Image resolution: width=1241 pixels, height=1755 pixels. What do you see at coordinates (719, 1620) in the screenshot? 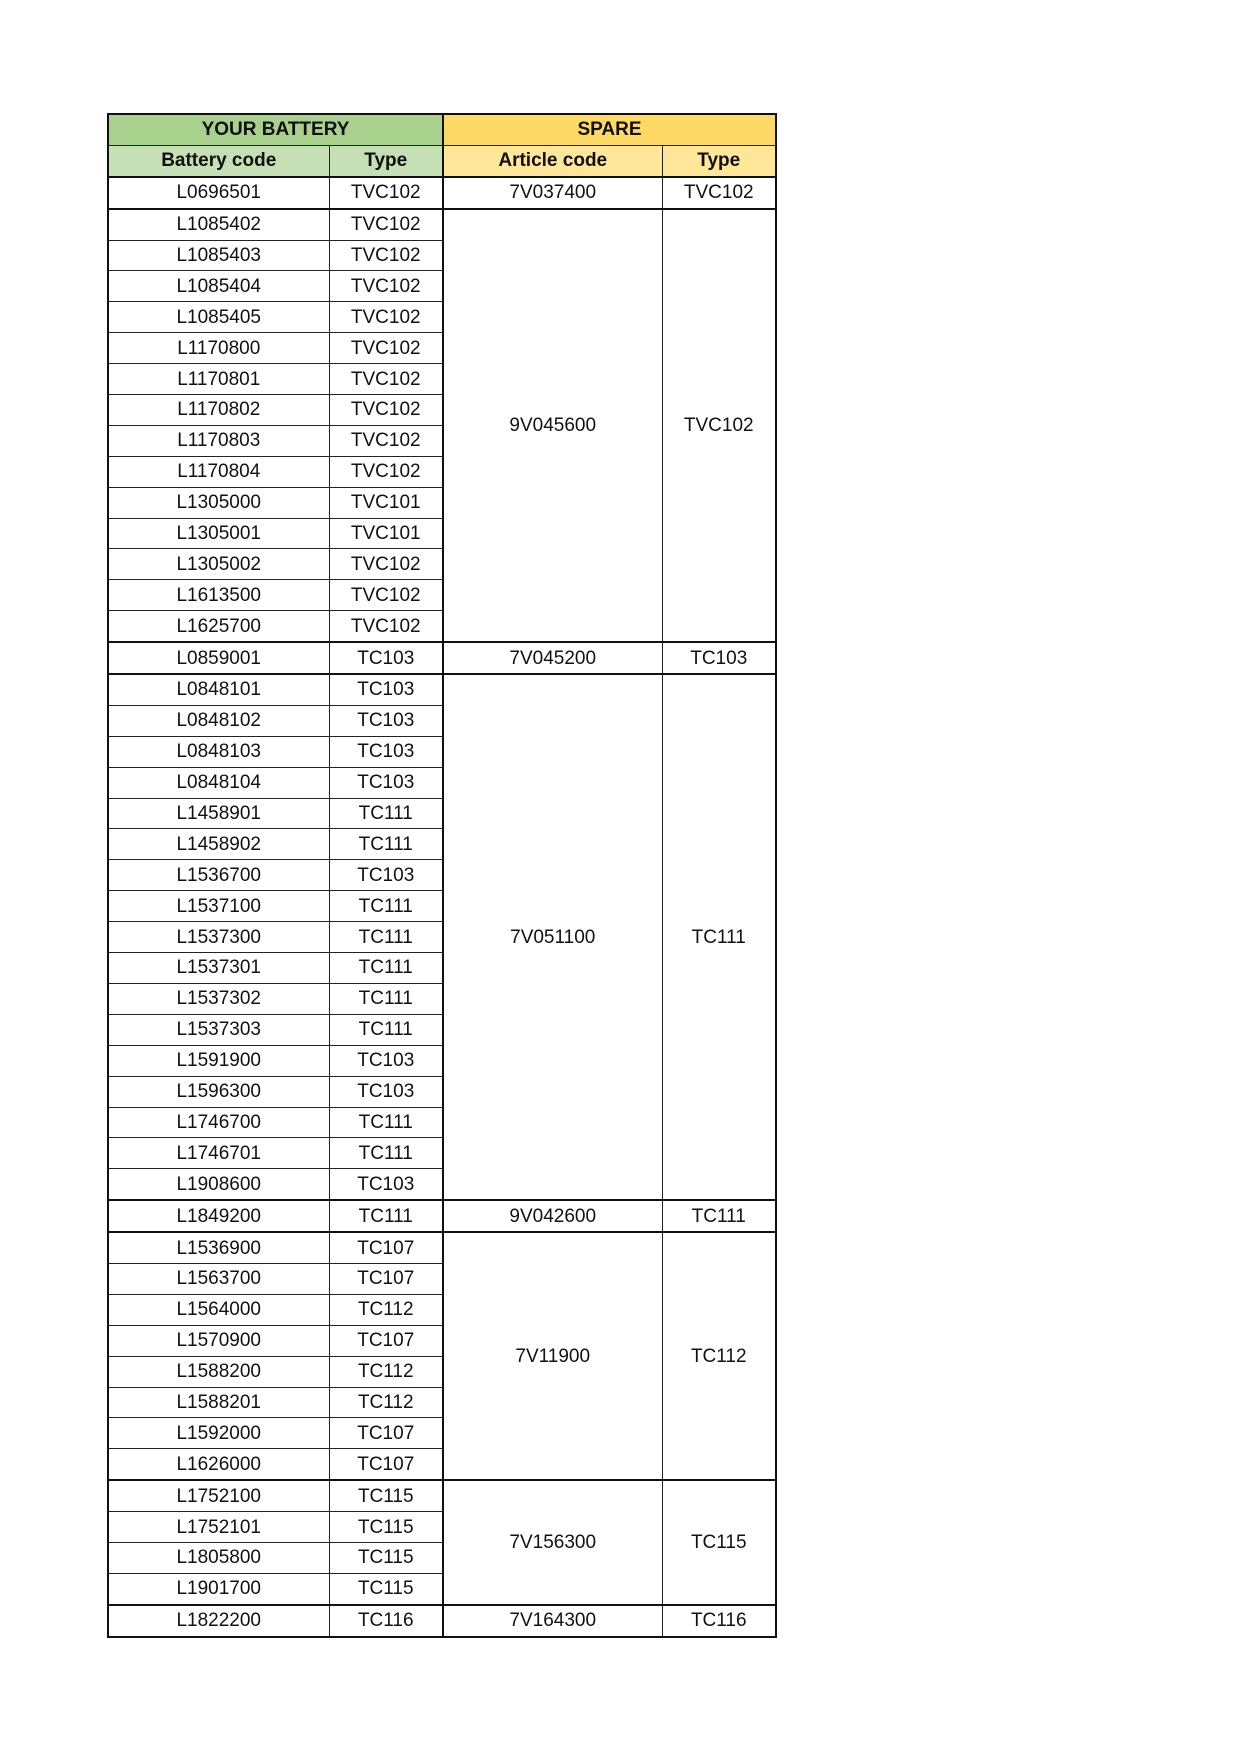
I see `spare-type-cell: TC116` at bounding box center [719, 1620].